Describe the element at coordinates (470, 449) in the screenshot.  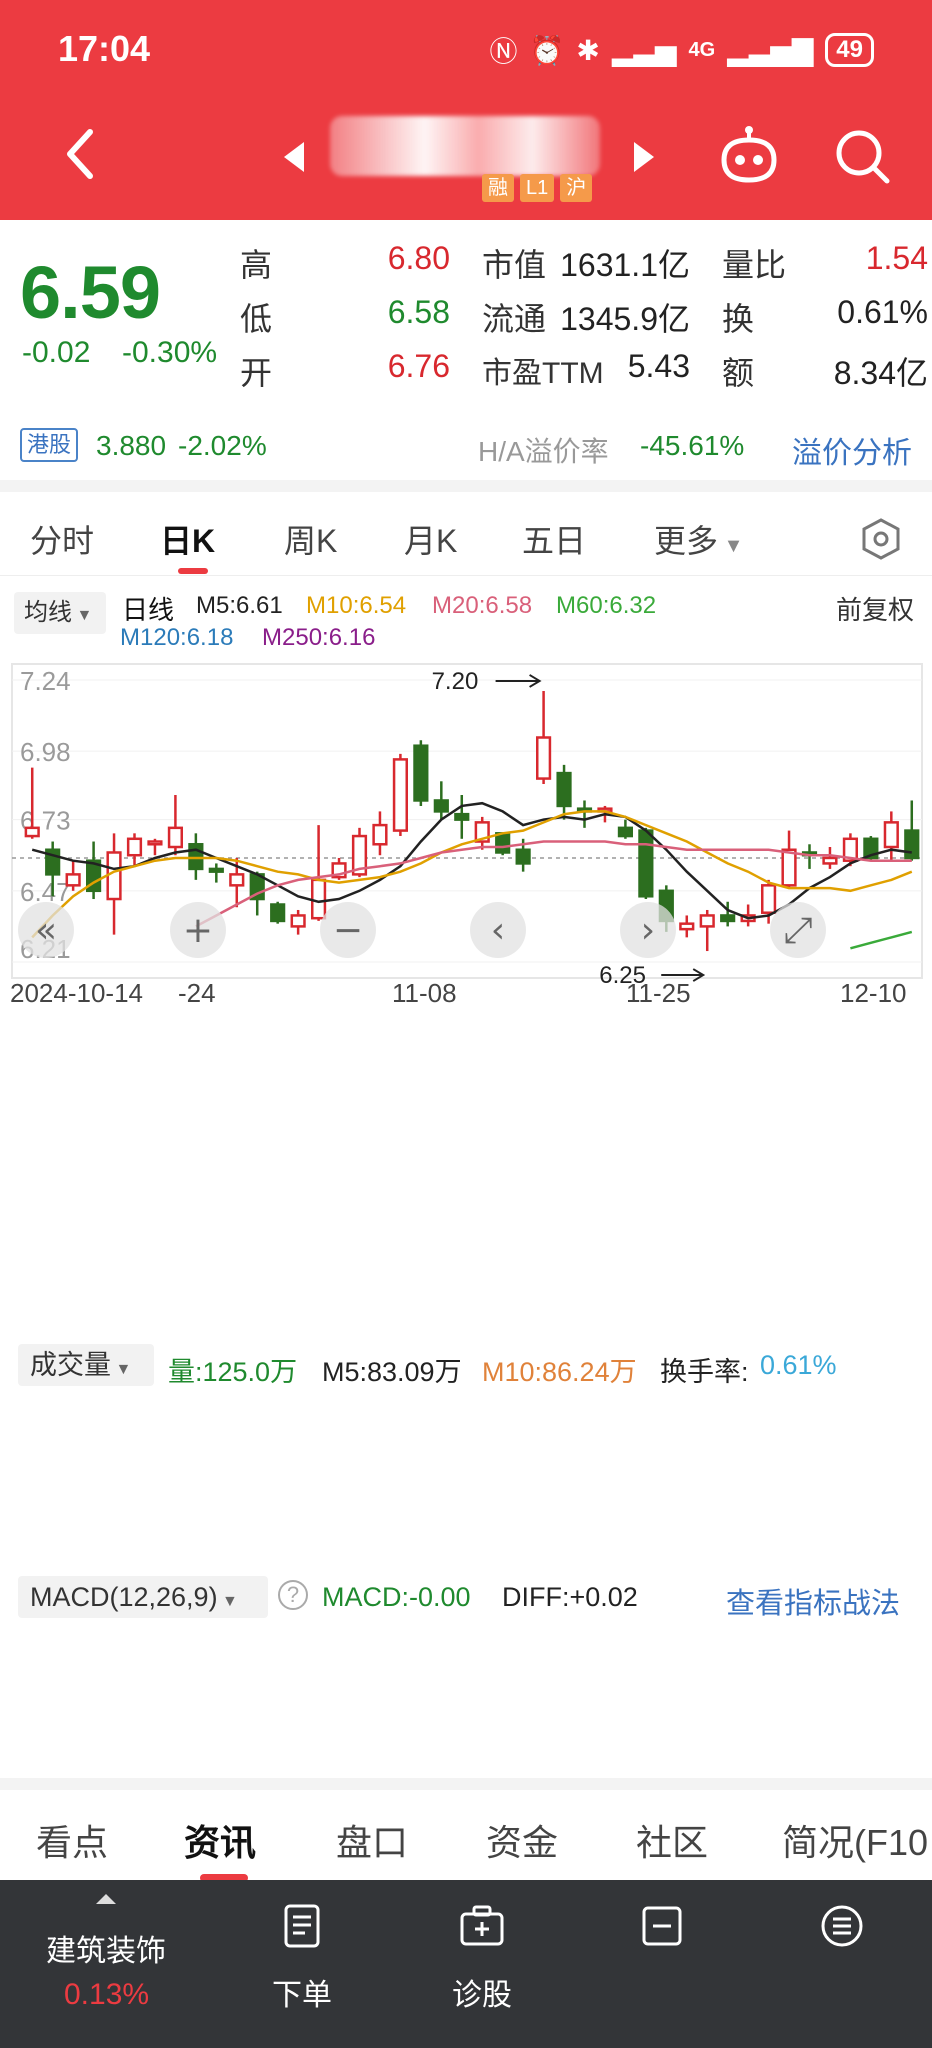
I see `hk-share-row: 港股 3.880 -2.02% H/A溢价率 -45.61% 溢价分析` at that location.